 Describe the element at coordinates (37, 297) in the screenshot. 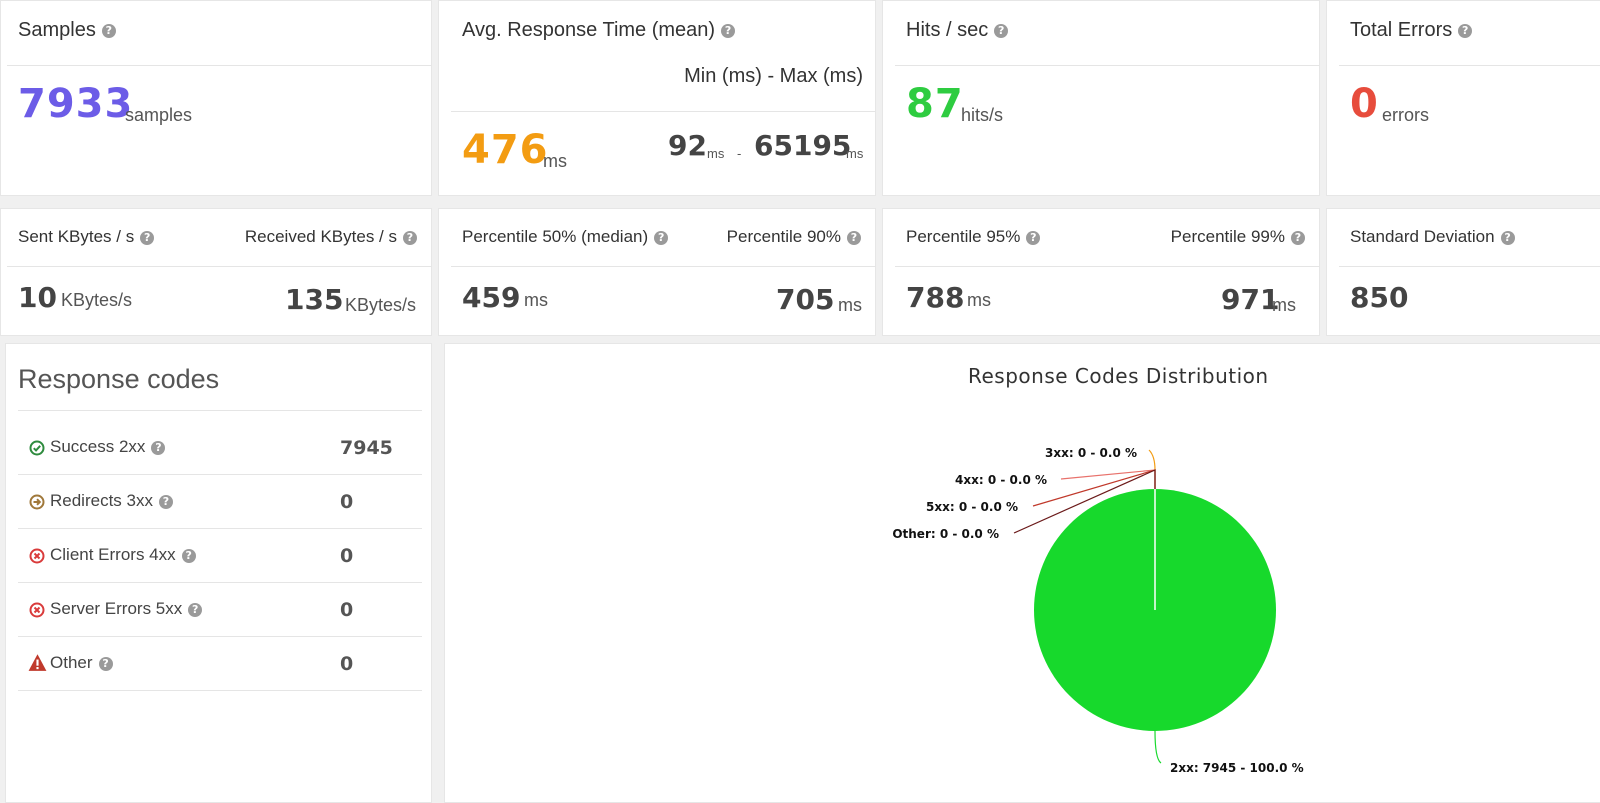

I see `sent-kbytes-value: 10` at that location.